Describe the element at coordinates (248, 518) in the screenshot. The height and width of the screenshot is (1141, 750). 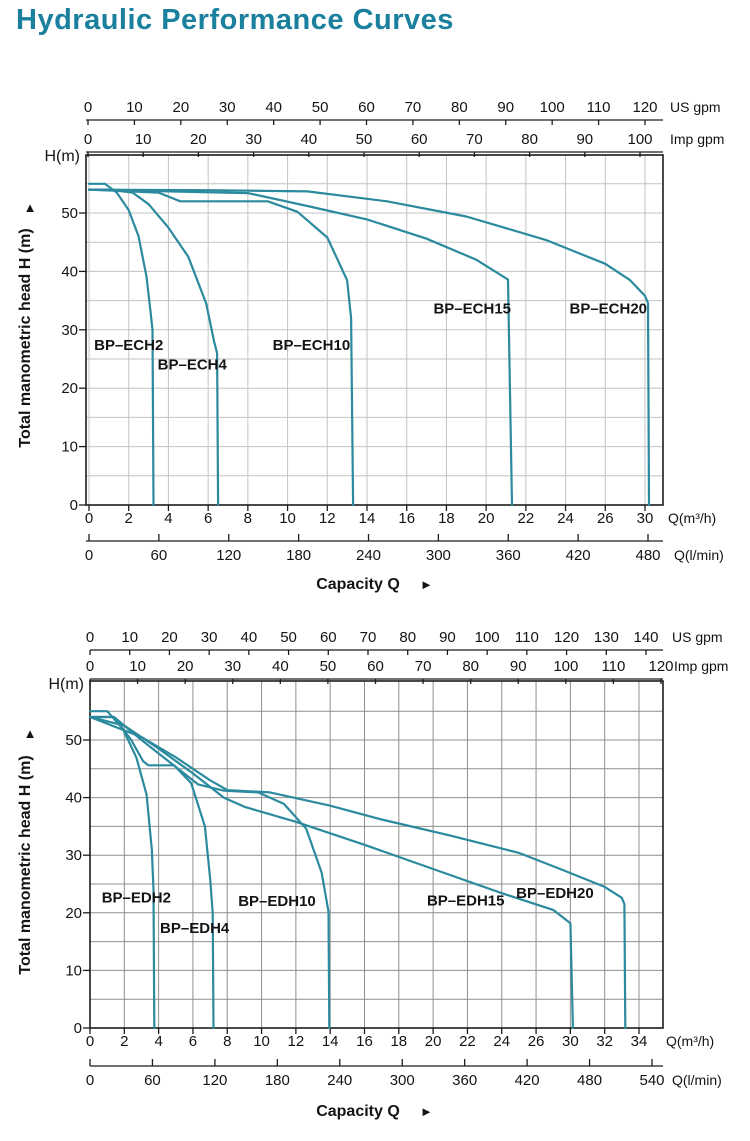
I see `x-tick-label: 8` at that location.